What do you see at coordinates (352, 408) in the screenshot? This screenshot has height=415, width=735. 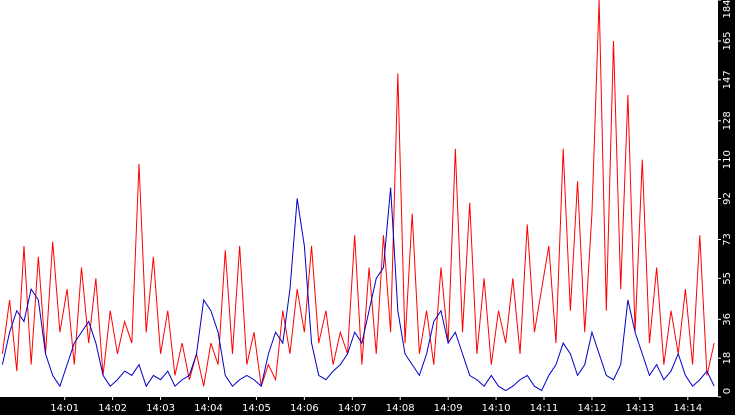 I see `x-tick-label: 14:07` at bounding box center [352, 408].